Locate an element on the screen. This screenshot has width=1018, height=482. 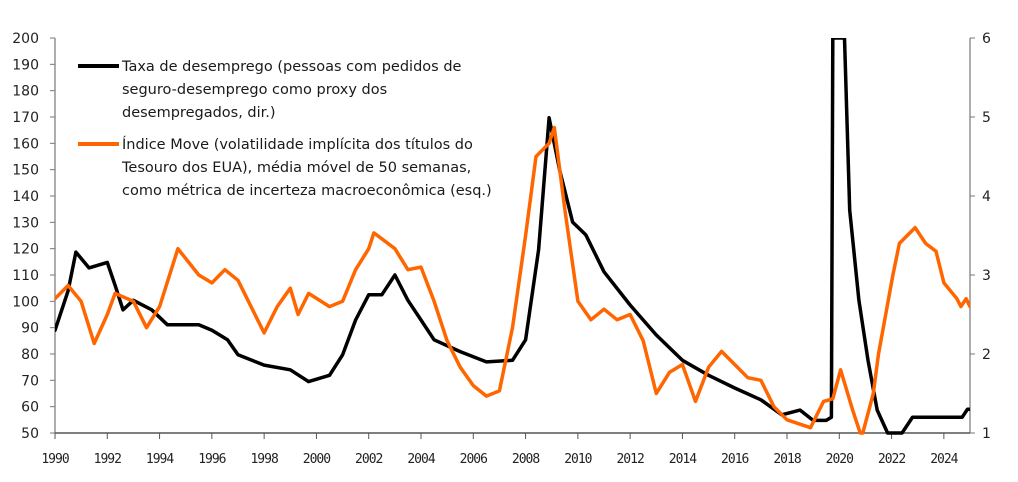
left-tick-label: 200 is located at coordinates (25, 39).